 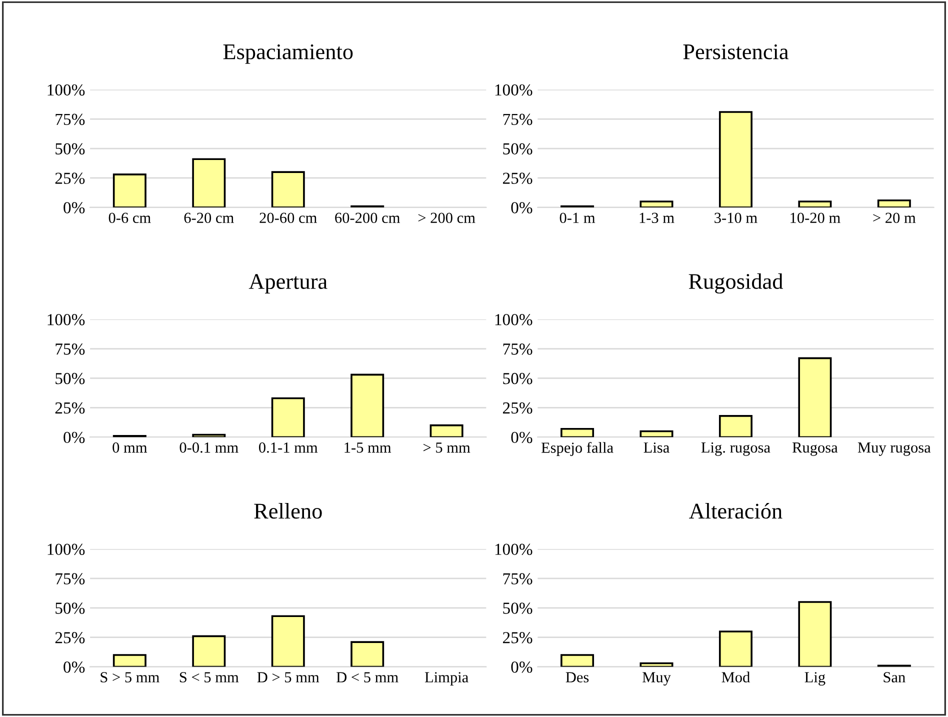 What do you see at coordinates (895, 677) in the screenshot?
I see `x-tick-label: San` at bounding box center [895, 677].